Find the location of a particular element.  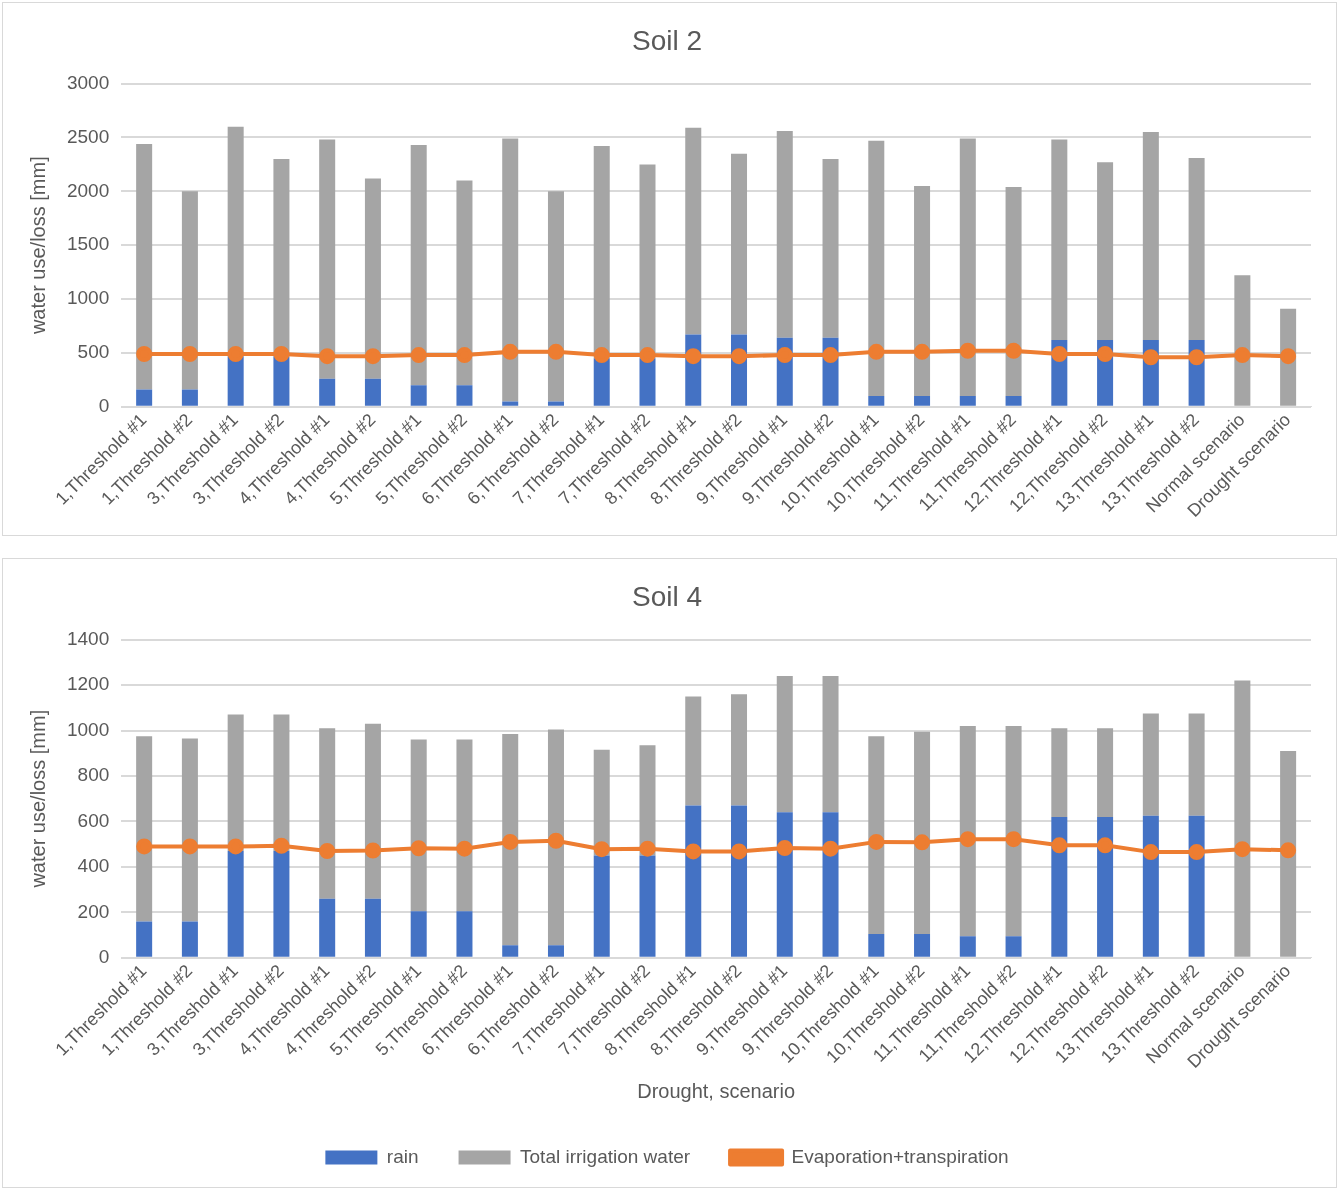

legend-label: Total irrigation water is located at coordinates (605, 1156).